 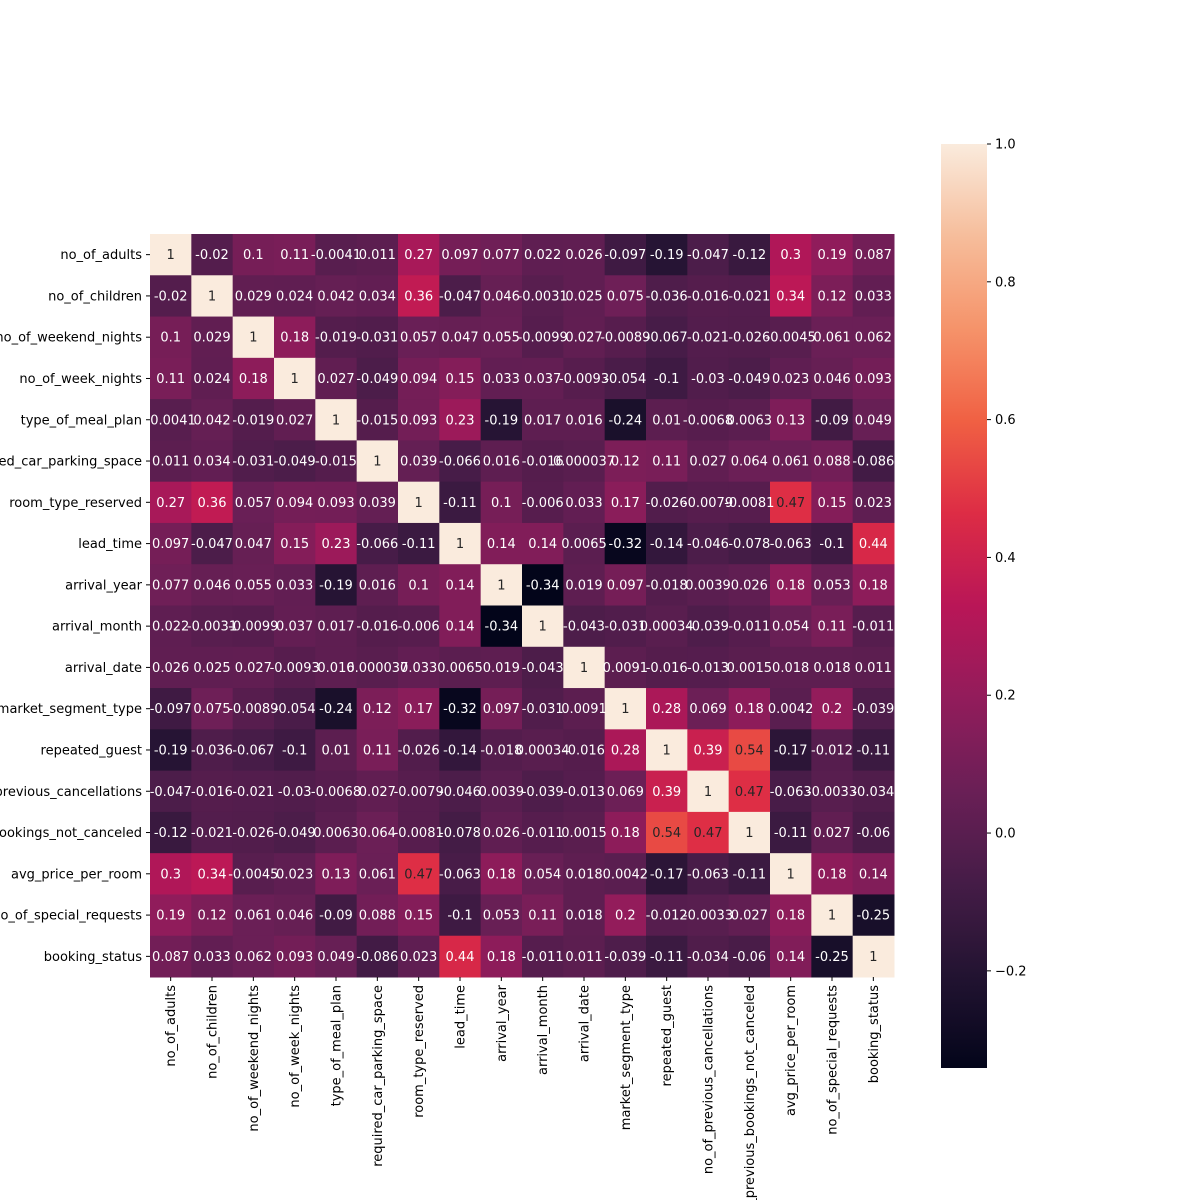 What do you see at coordinates (253, 792) in the screenshot?
I see `cell-annotation: -0.021` at bounding box center [253, 792].